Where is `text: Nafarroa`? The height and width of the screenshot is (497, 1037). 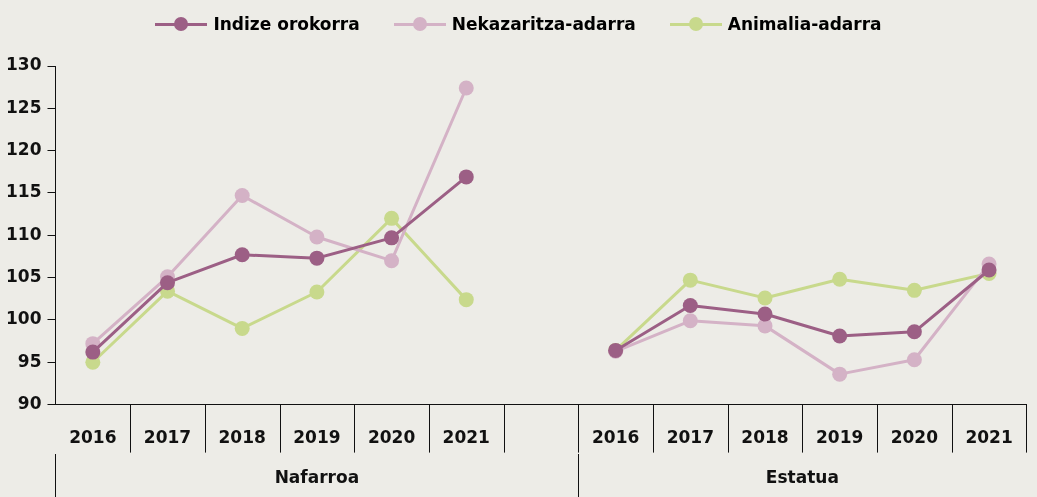 text: Nafarroa is located at coordinates (317, 477).